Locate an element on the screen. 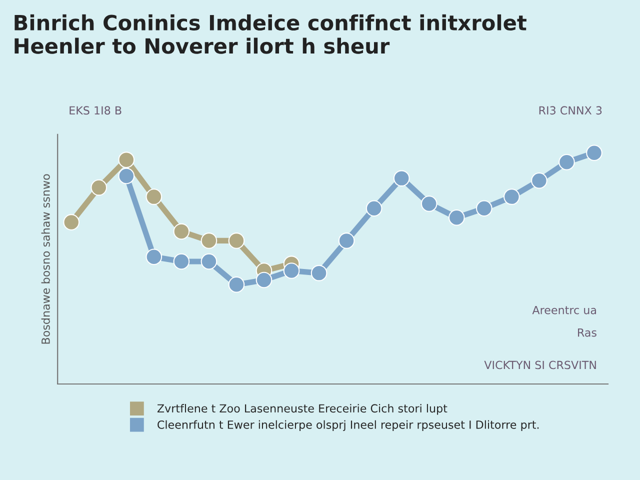 The height and width of the screenshot is (480, 640). legend-label: Zvrtflene t Zoo Lasenneuste Ereceirie Cich stori lupt is located at coordinates (302, 409).